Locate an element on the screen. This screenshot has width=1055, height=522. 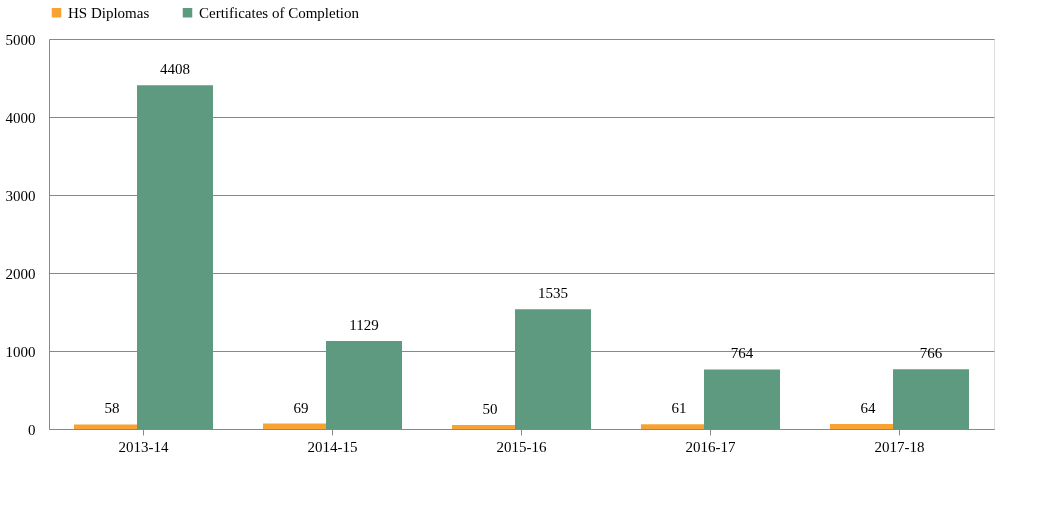
data-label: 61 is located at coordinates (679, 408).